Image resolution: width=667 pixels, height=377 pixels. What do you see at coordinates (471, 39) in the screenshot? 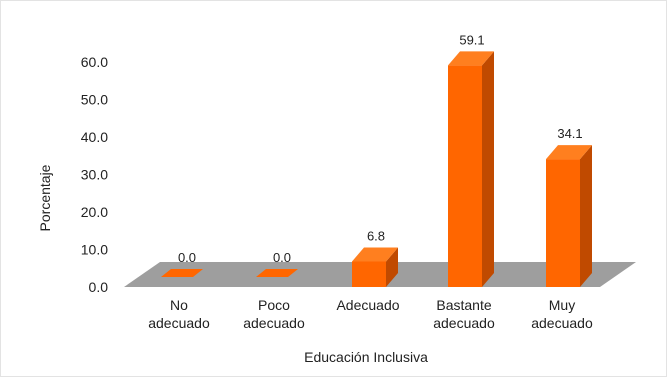
I see `data-label: 59.1` at bounding box center [471, 39].